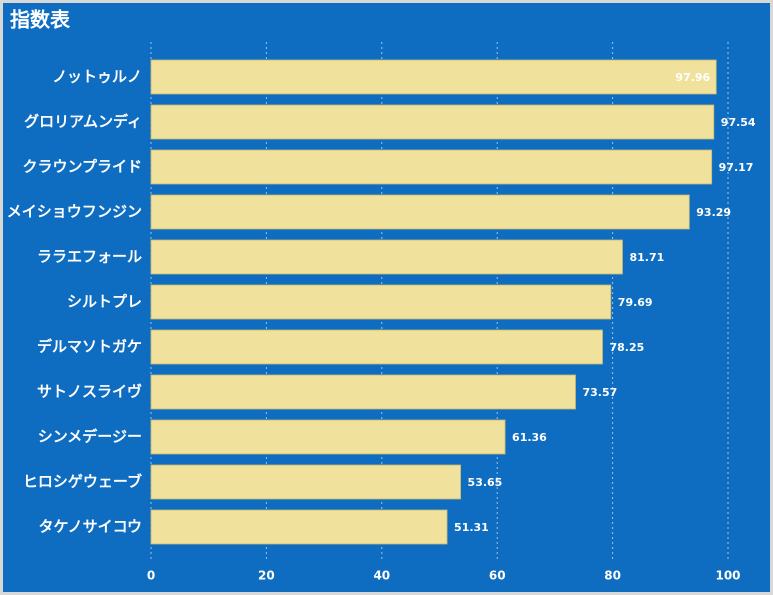 Image resolution: width=773 pixels, height=595 pixels. Describe the element at coordinates (635, 302) in the screenshot. I see `value-label: 79.69` at that location.